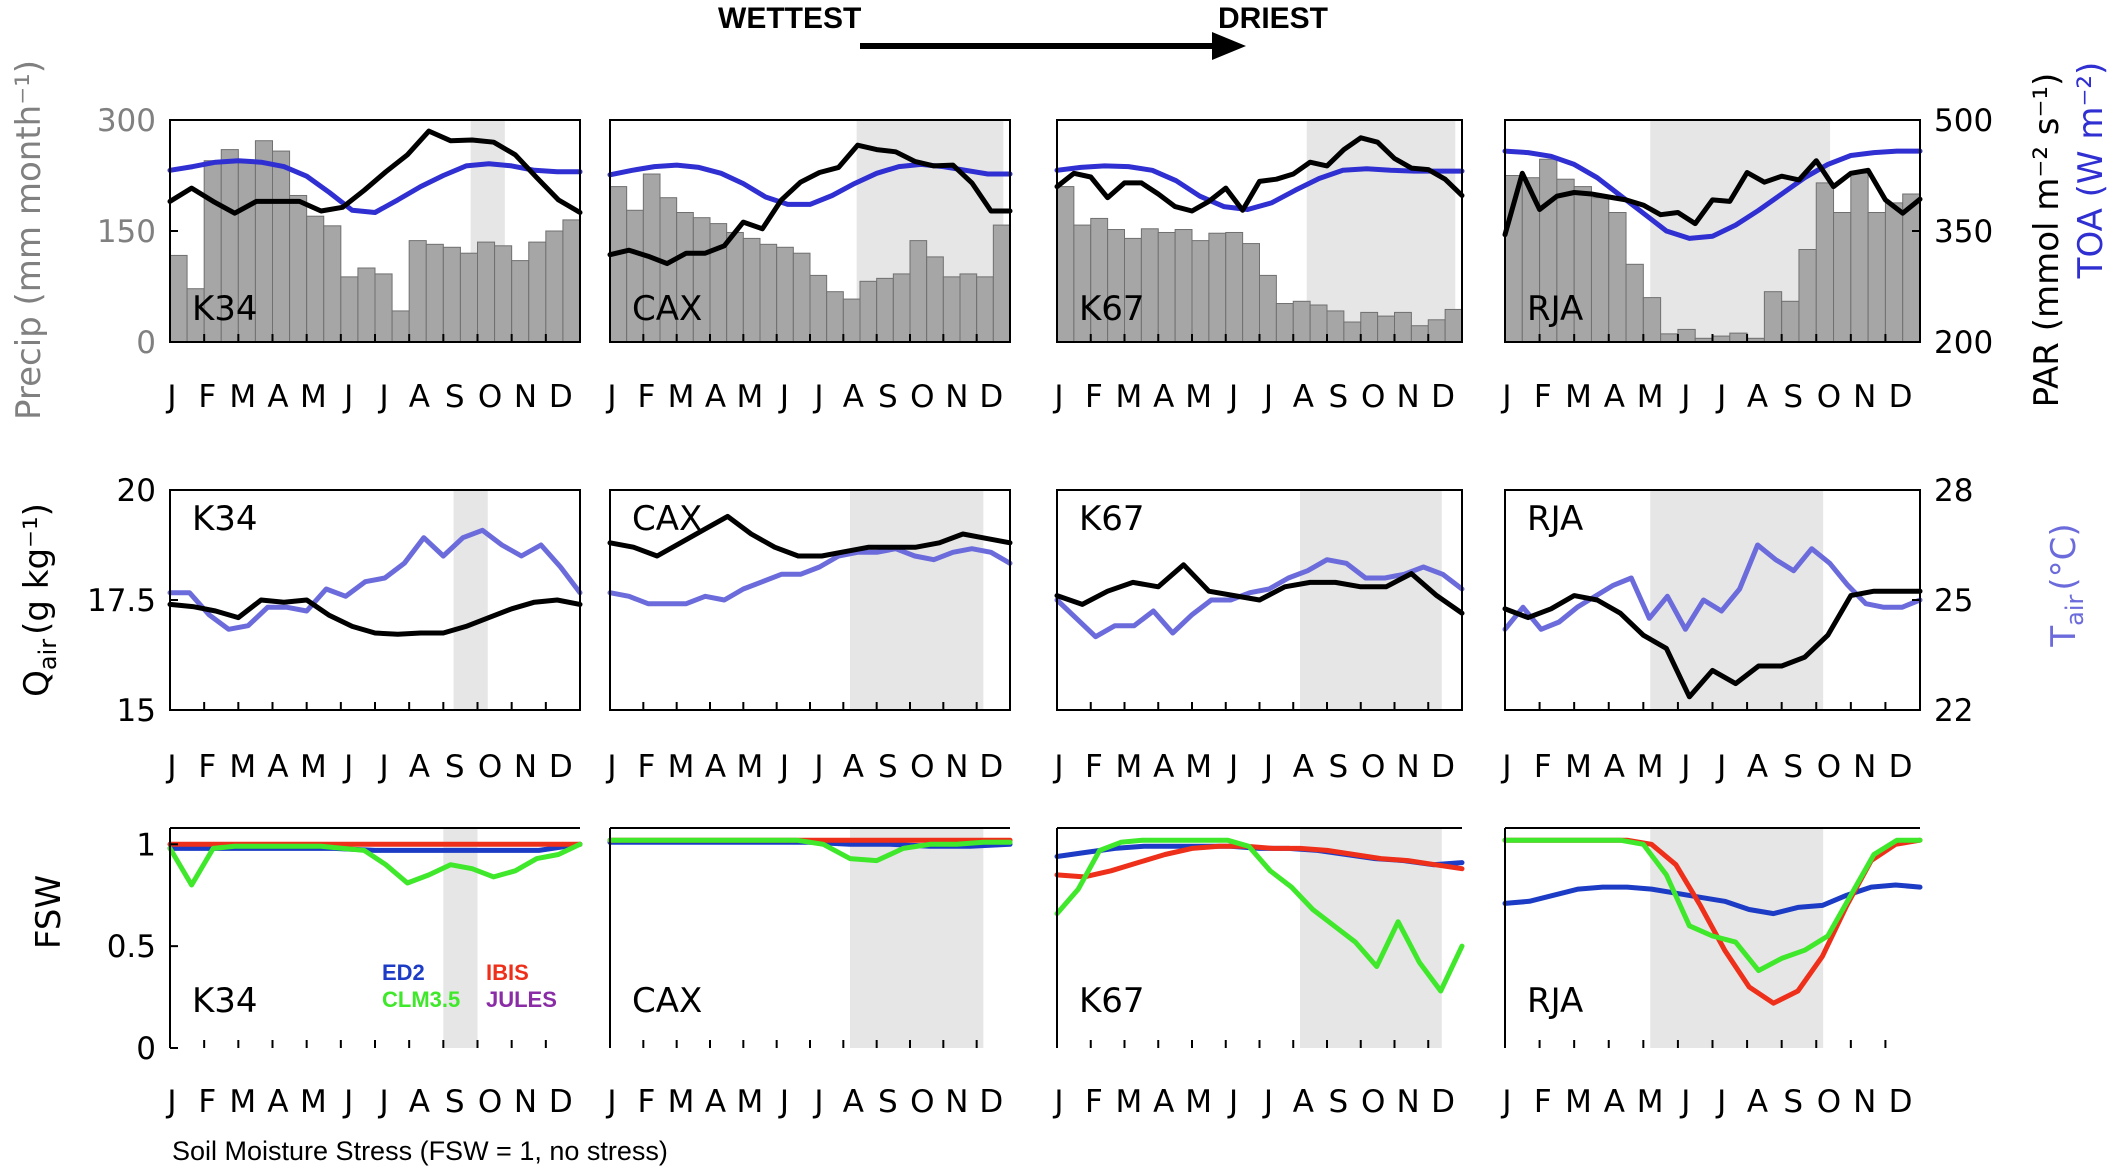 The width and height of the screenshot is (2128, 1168). I want to click on qair-unit: (g kg⁻¹), so click(37, 569).